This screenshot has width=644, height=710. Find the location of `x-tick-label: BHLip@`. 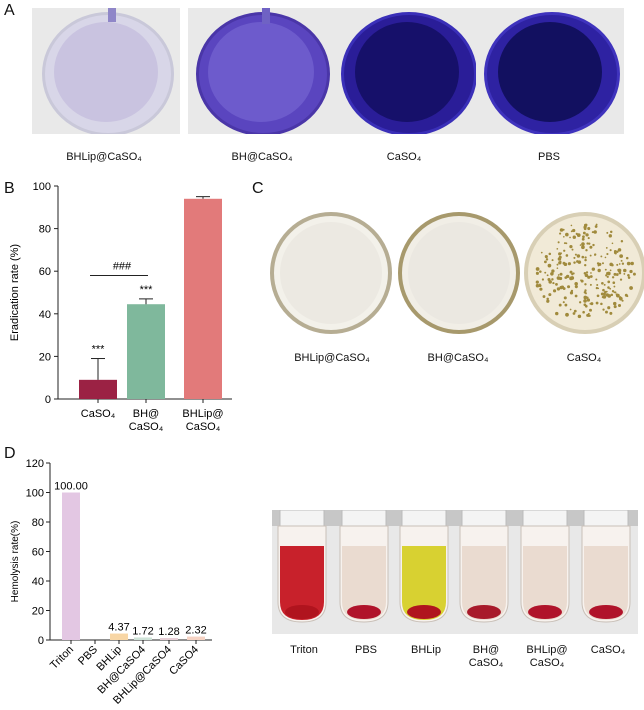

x-tick-label: BHLip@ is located at coordinates (202, 414).